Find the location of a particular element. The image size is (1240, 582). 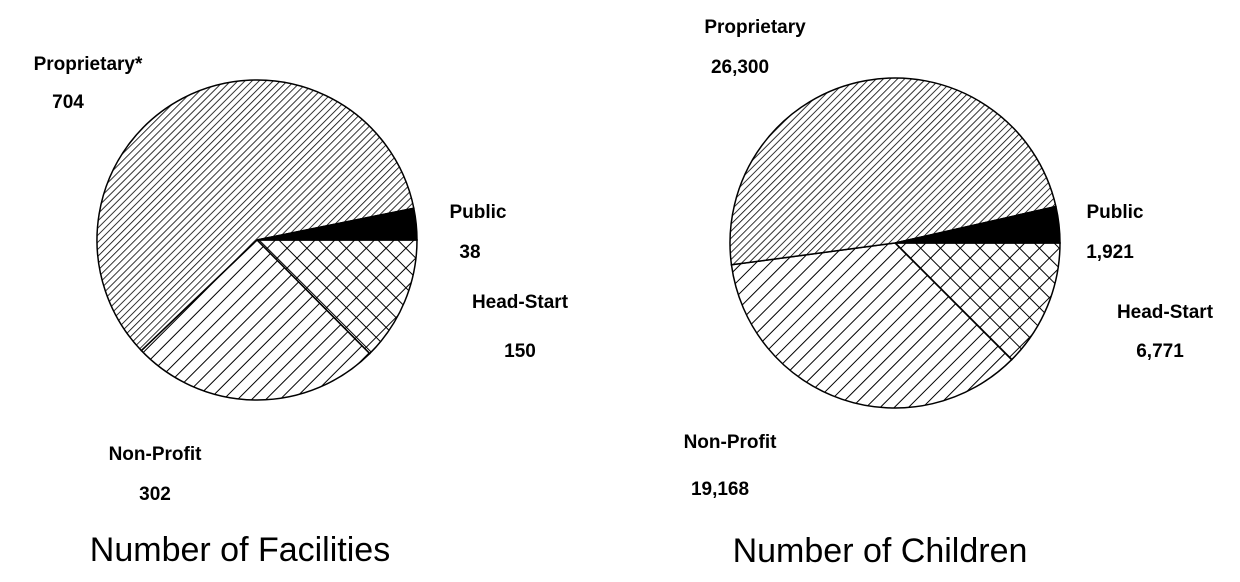

slice-label: Proprietary is located at coordinates (755, 27).